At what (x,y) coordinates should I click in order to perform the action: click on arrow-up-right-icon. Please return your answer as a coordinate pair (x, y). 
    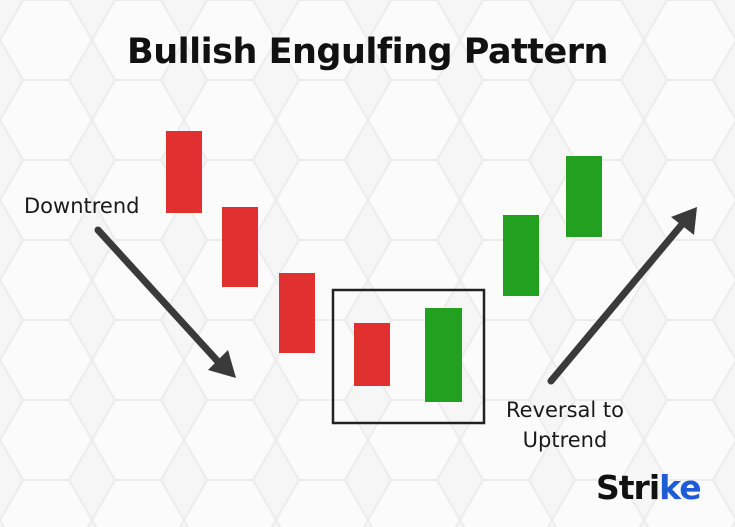
    Looking at the image, I should click on (622, 296).